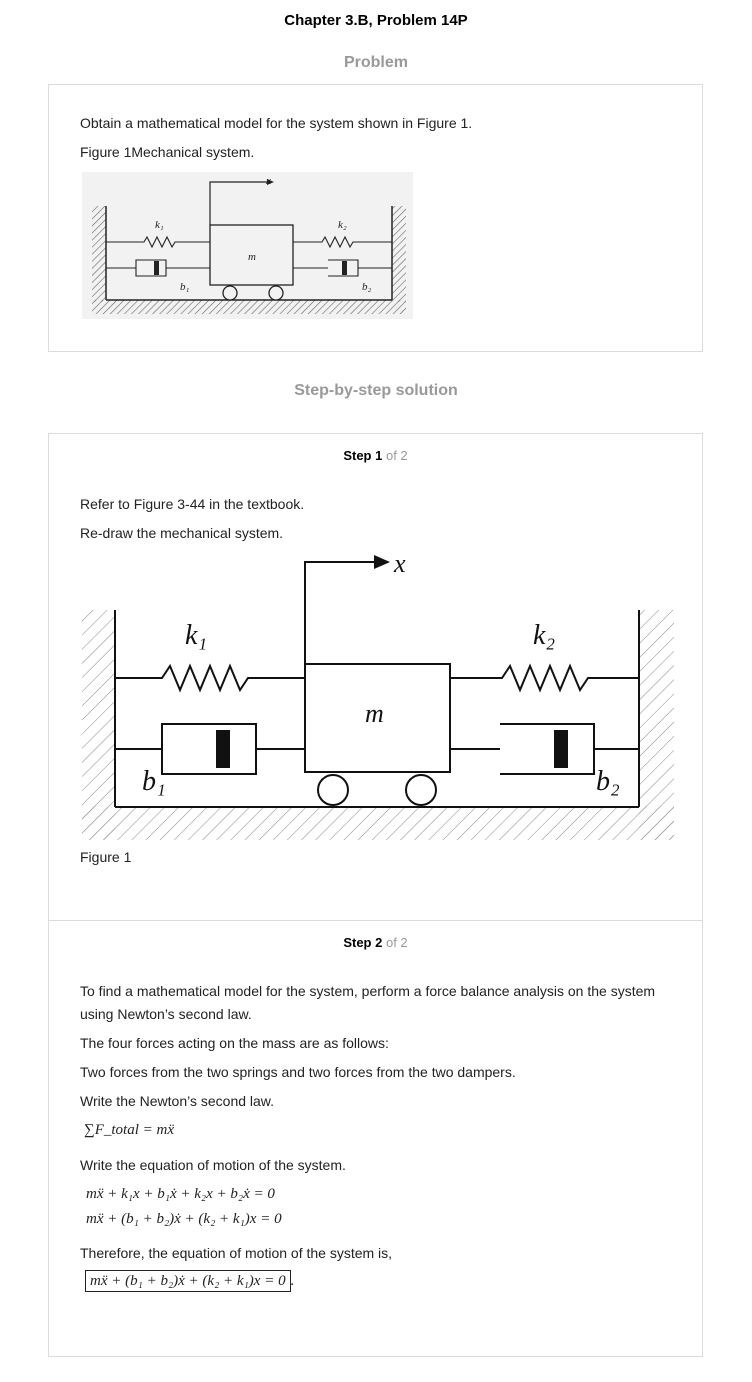 This screenshot has width=752, height=1382. What do you see at coordinates (159, 225) in the screenshot?
I see `problem-label-k1: k₁` at bounding box center [159, 225].